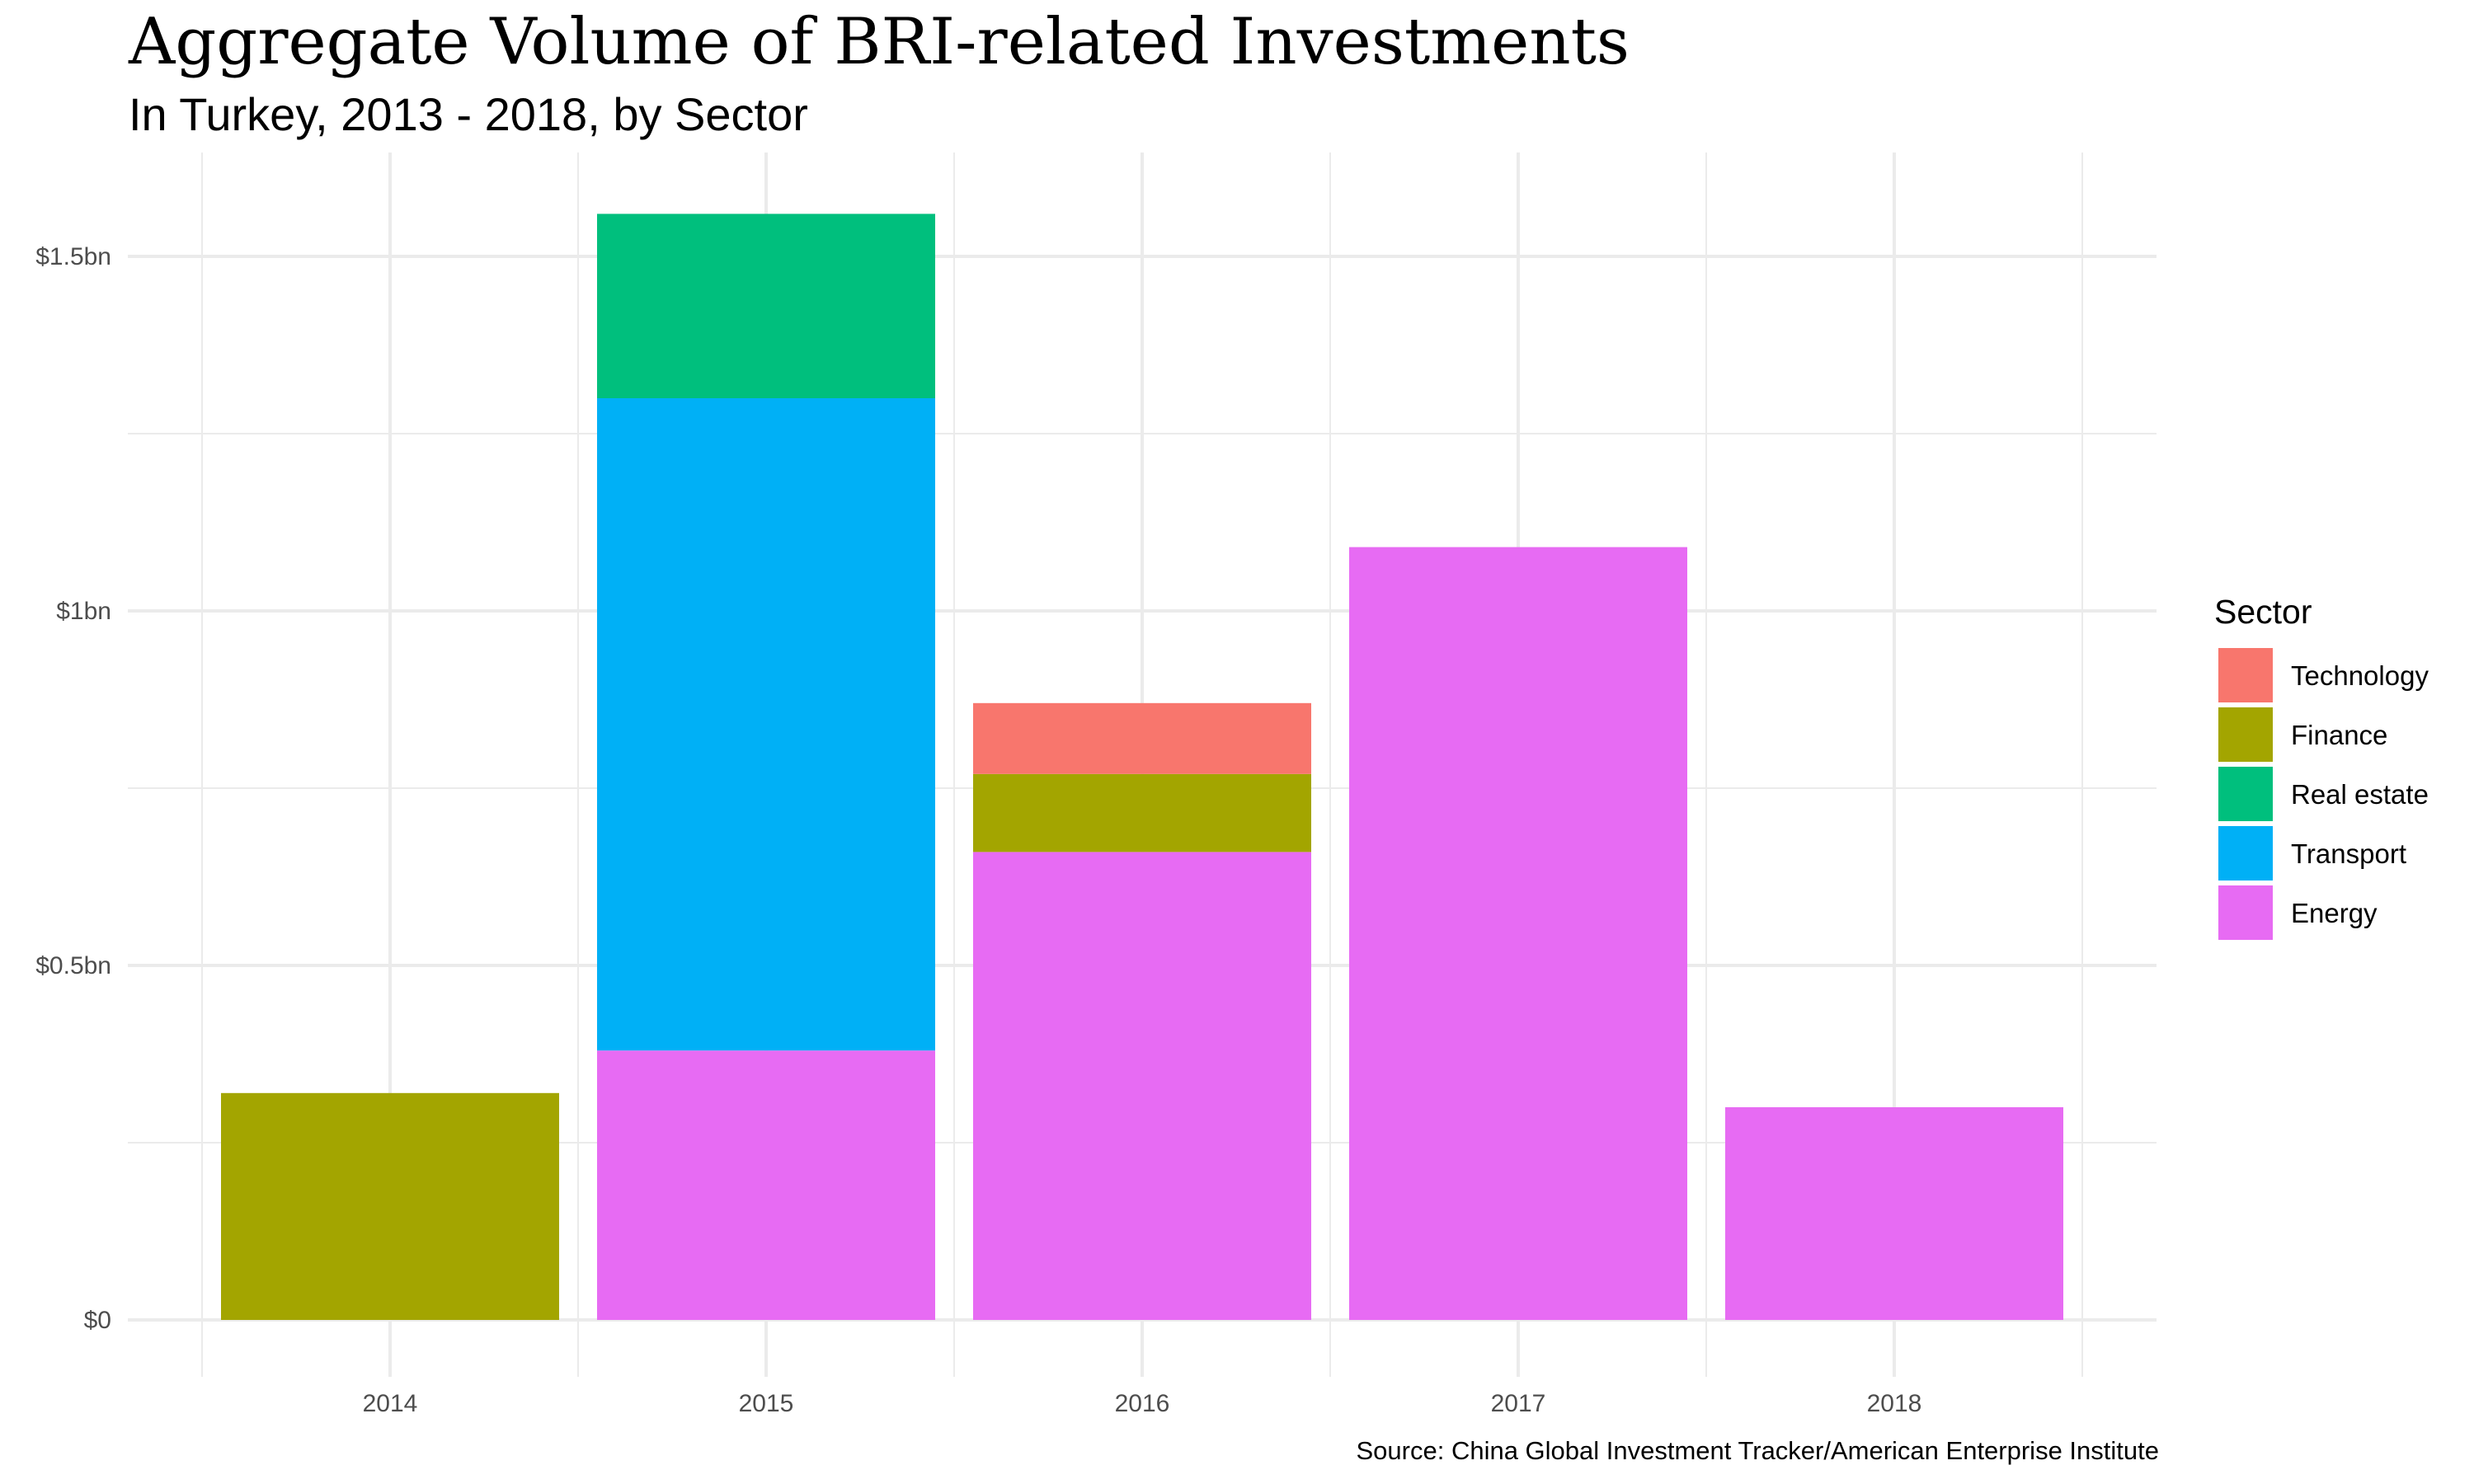 The width and height of the screenshot is (2474, 1484). Describe the element at coordinates (97, 1320) in the screenshot. I see `y-tick-label: $0` at that location.